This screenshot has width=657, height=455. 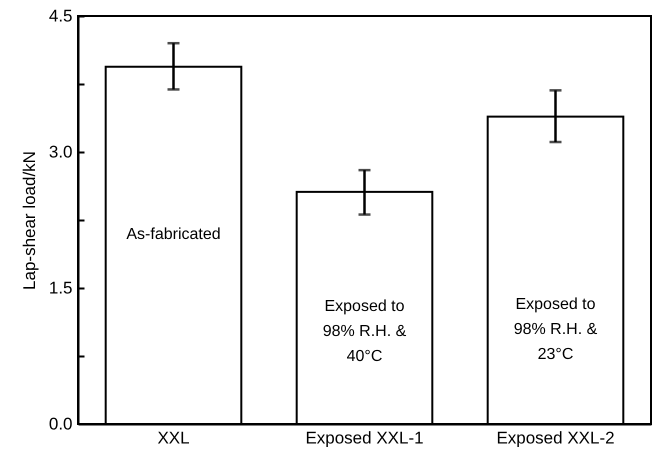 What do you see at coordinates (60, 152) in the screenshot?
I see `y-tick-label: 3.0` at bounding box center [60, 152].